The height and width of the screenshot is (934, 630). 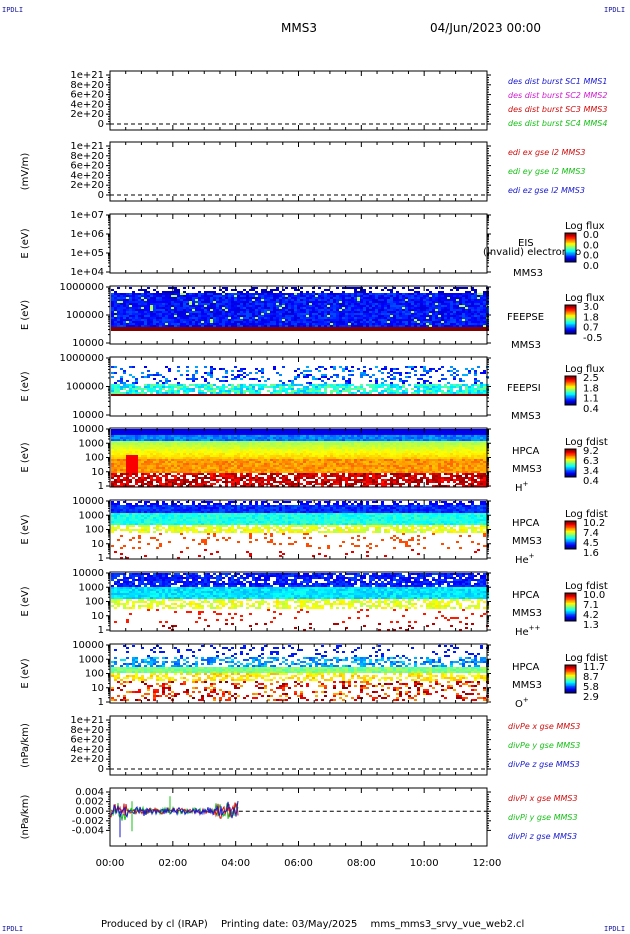 I want to click on y-tick-label: 1e+21, so click(x=87, y=146).